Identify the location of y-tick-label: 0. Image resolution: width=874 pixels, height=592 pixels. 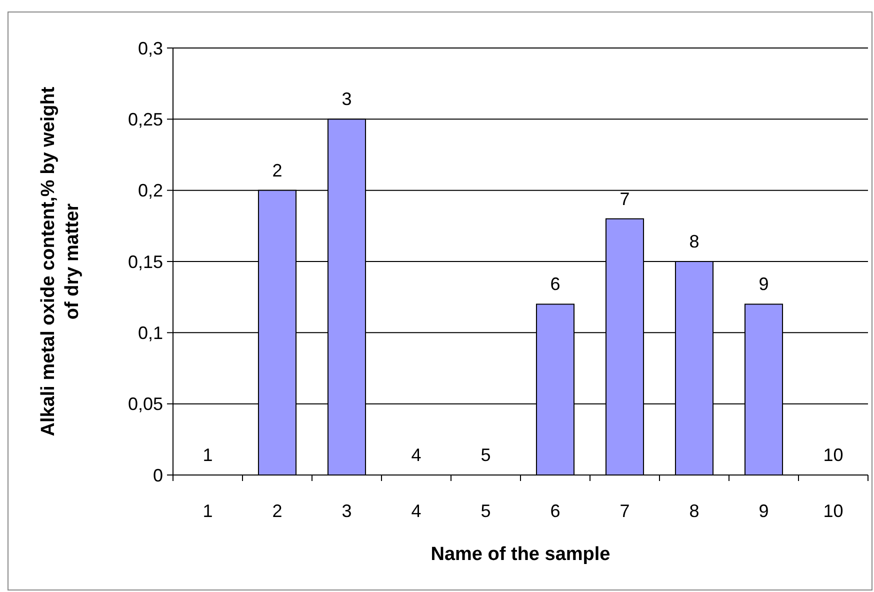
(157, 475).